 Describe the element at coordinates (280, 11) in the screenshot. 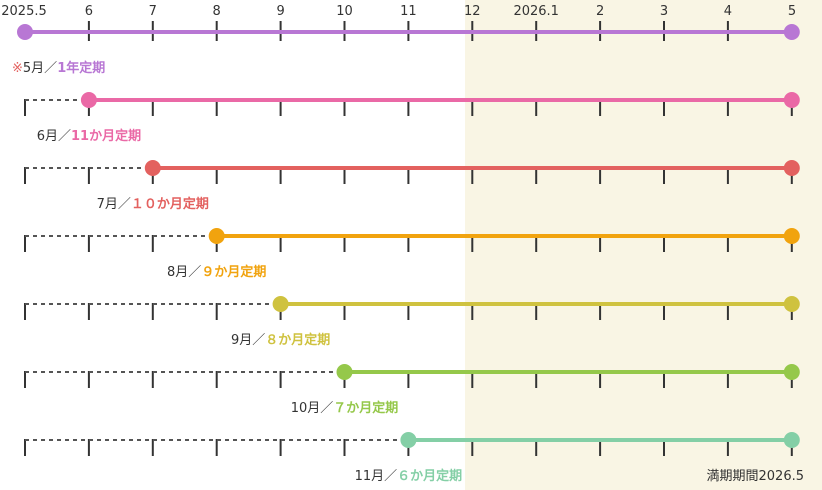

I see `month-label: 9` at that location.